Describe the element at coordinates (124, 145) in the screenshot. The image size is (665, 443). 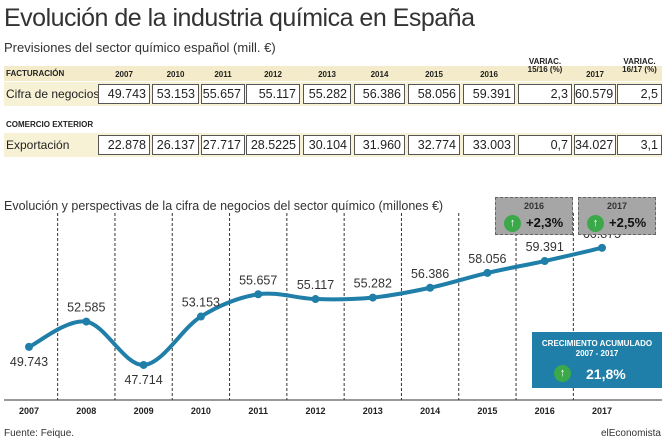
I see `table-cell: 22.878` at that location.